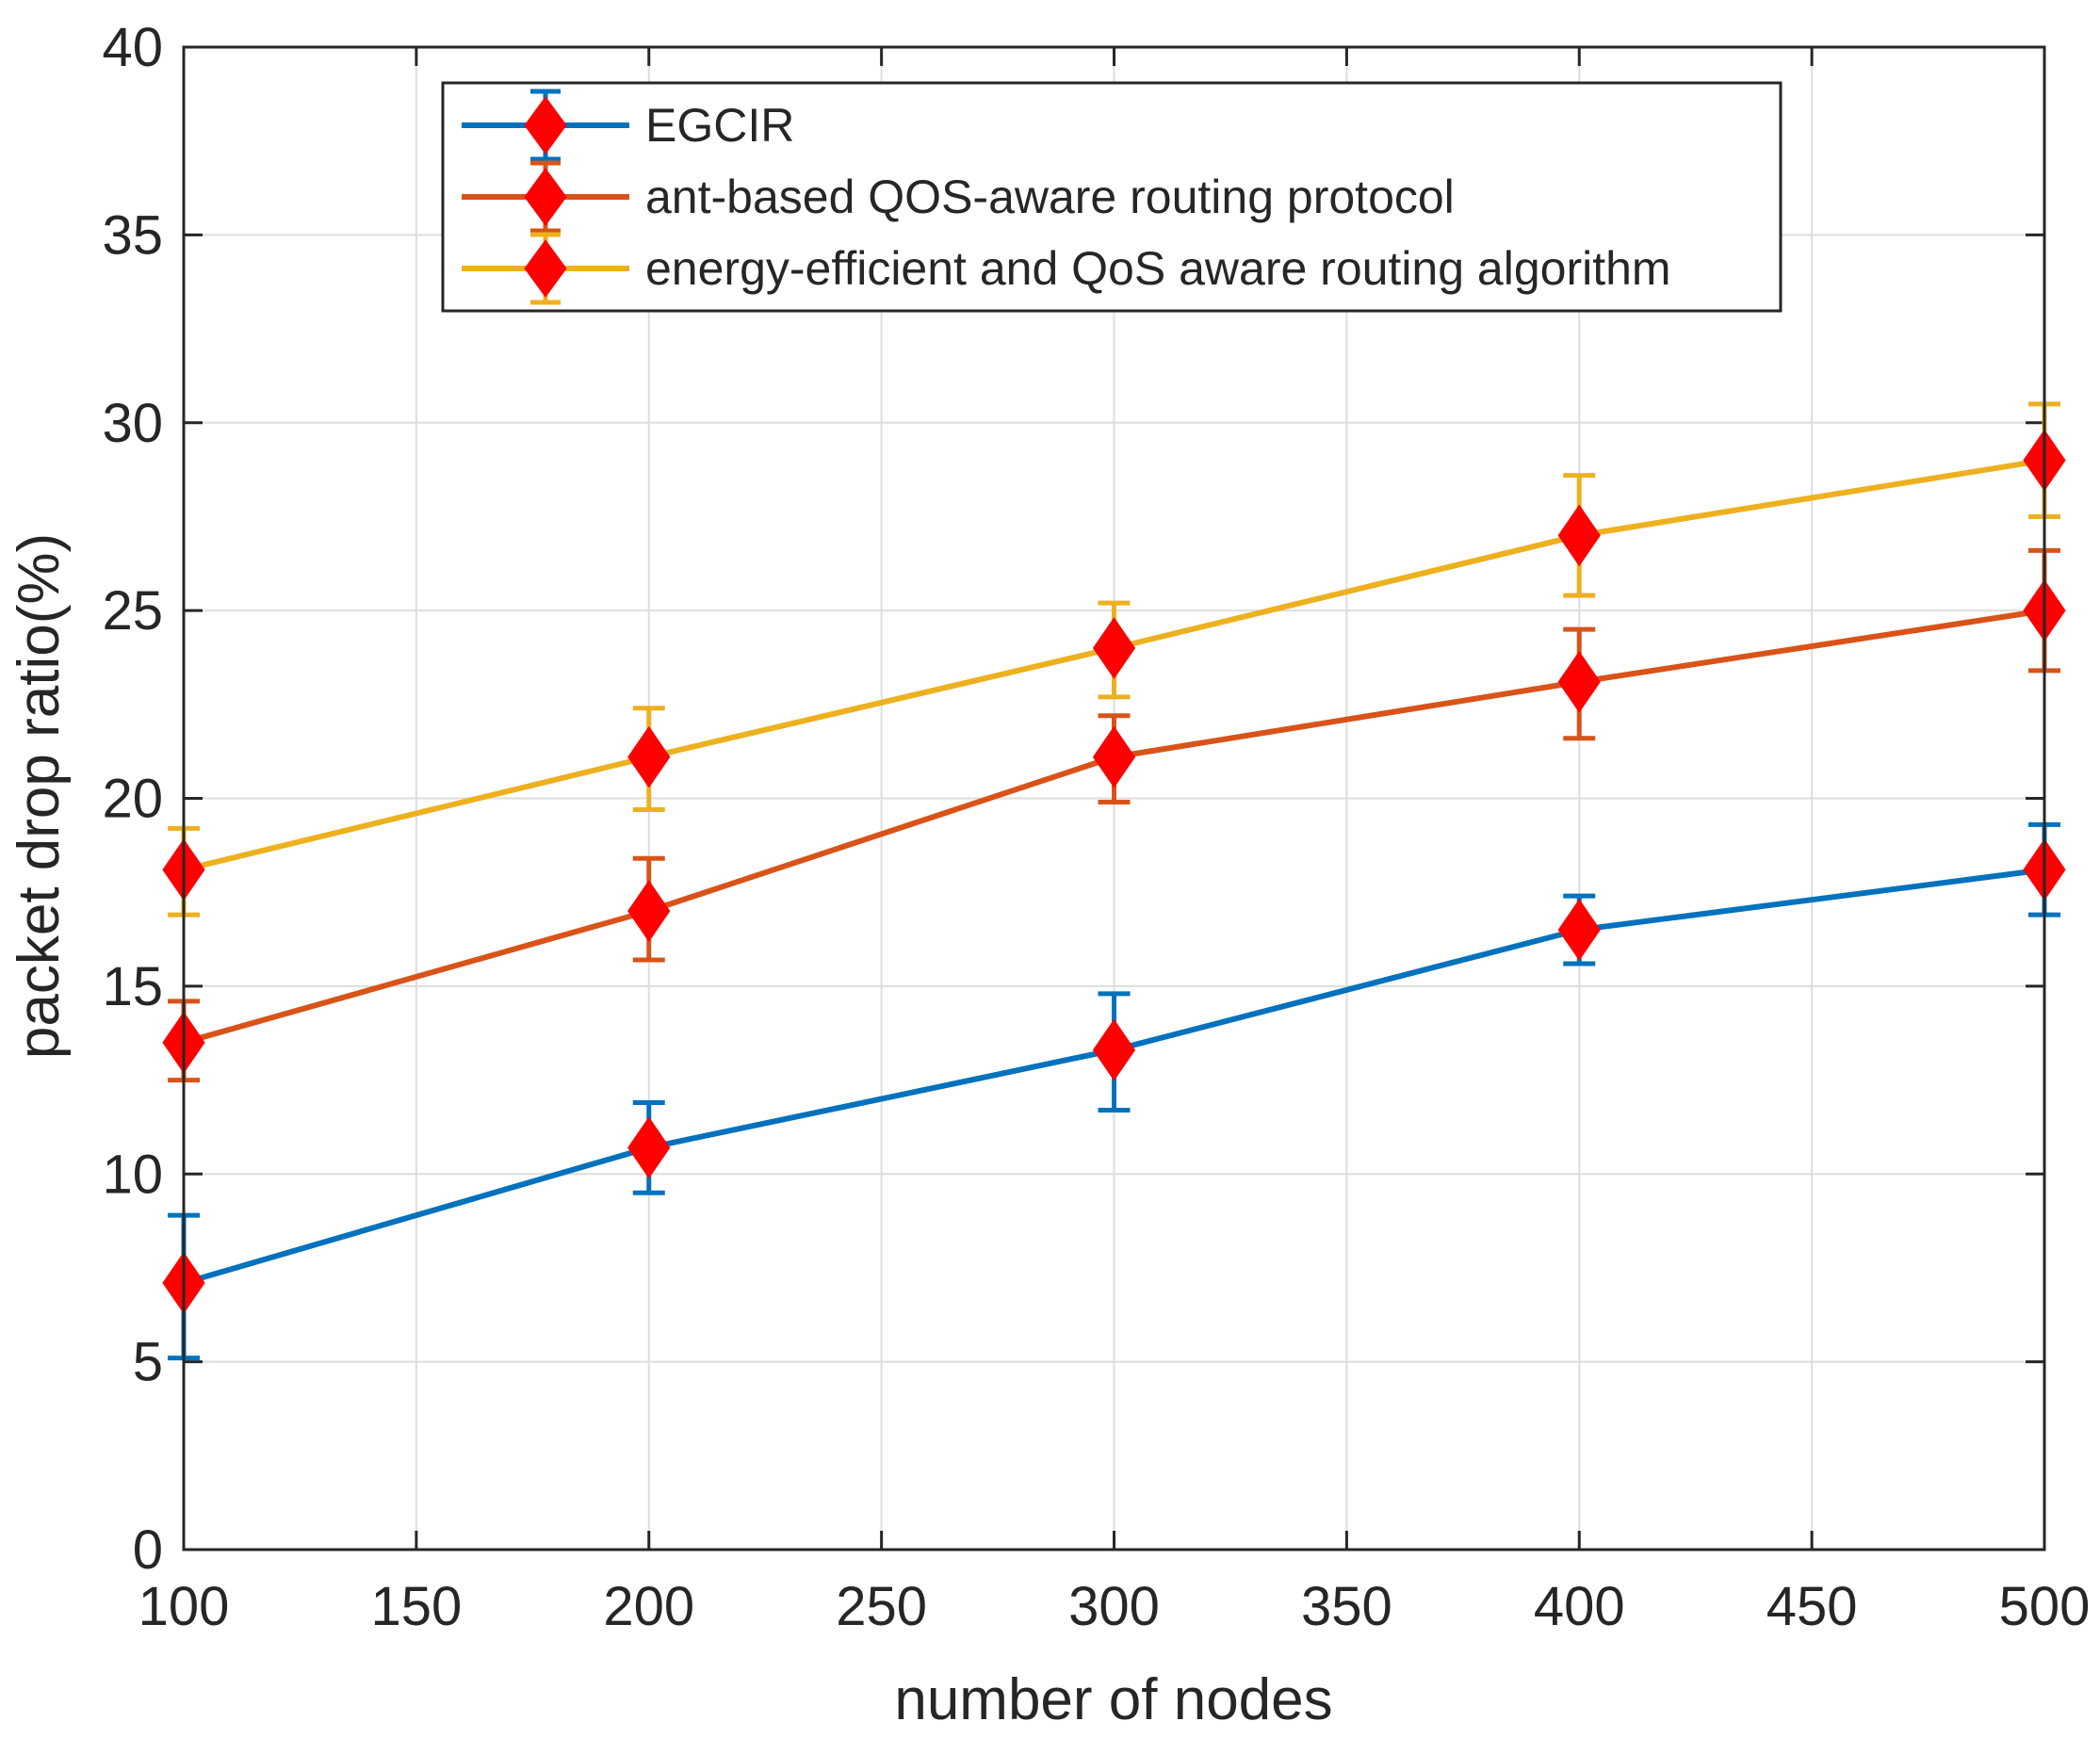 The width and height of the screenshot is (2100, 1738). Describe the element at coordinates (132, 423) in the screenshot. I see `y-tick-label: 30` at that location.